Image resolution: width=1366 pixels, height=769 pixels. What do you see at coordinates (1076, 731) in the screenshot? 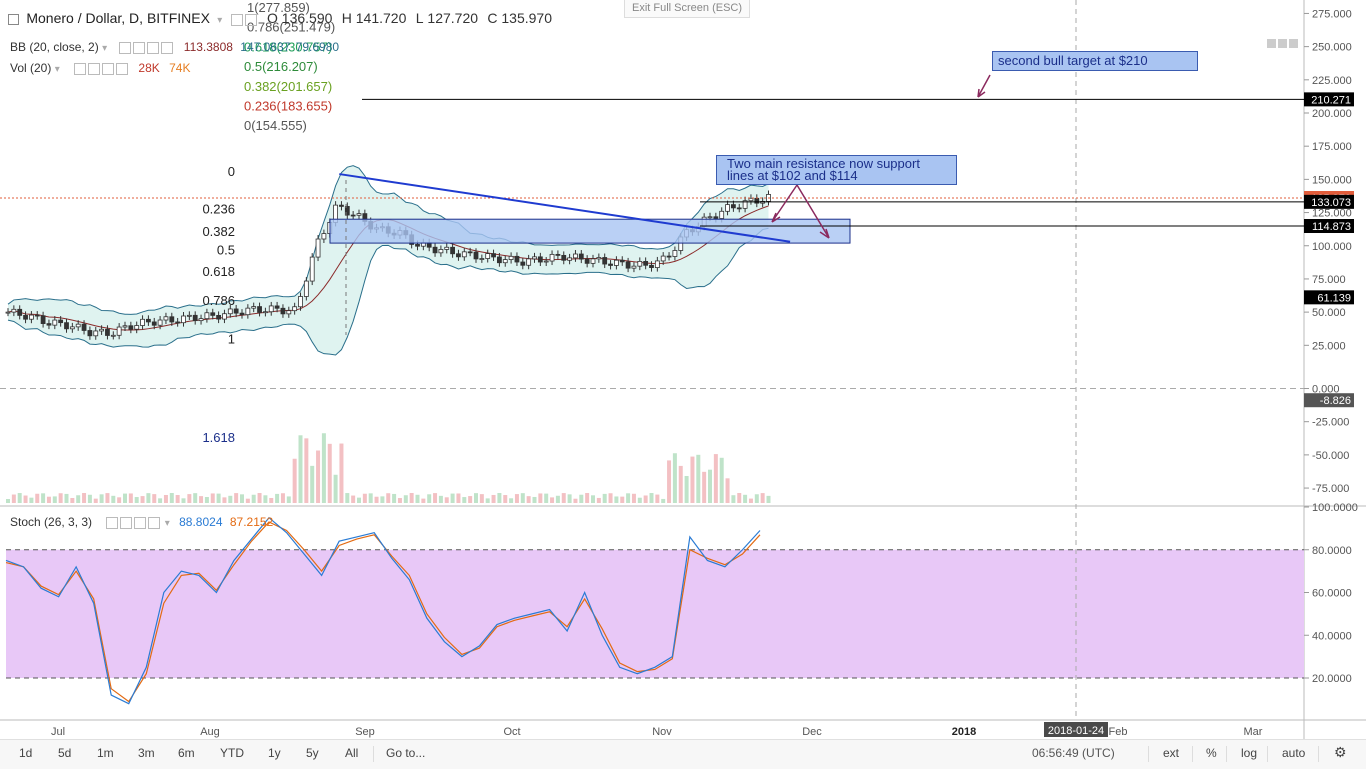
I see `date-badge-label: 2018-01-24` at bounding box center [1076, 731].